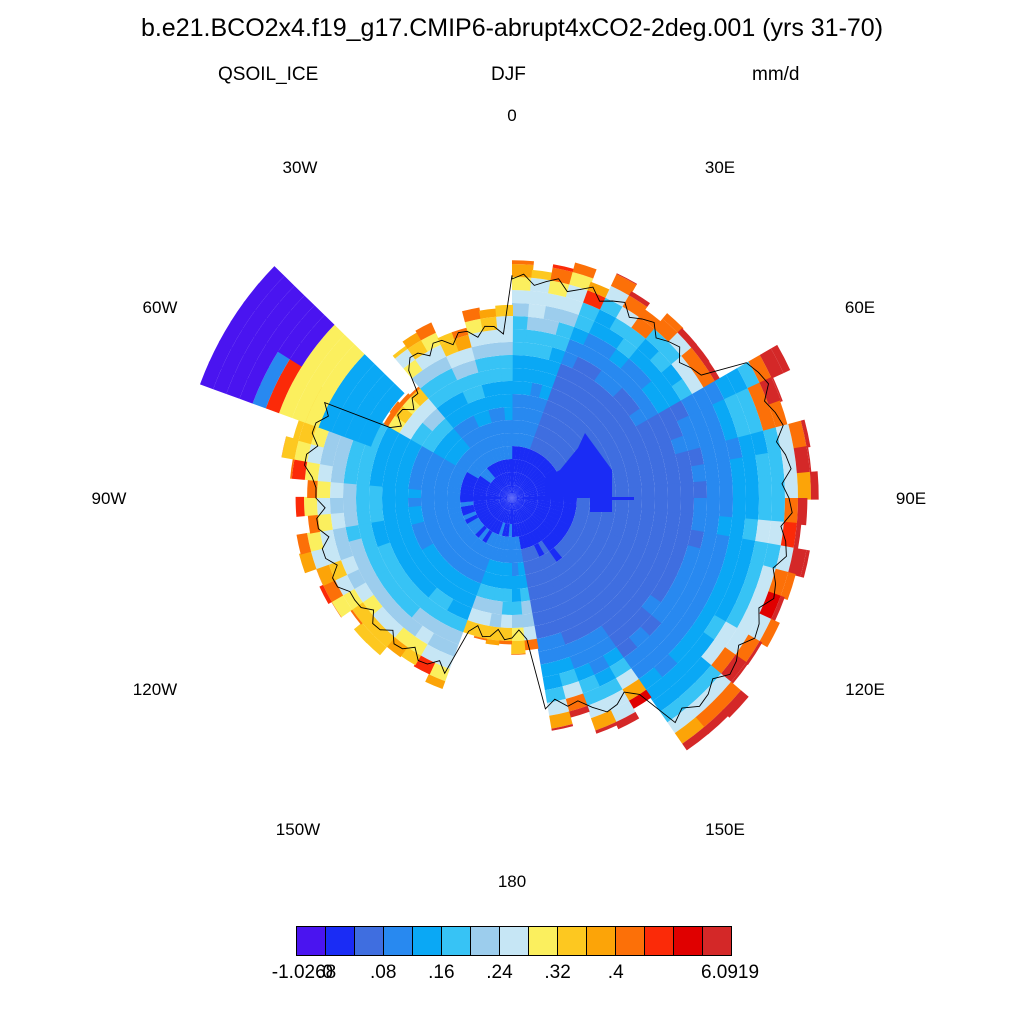 The image size is (1024, 1024). What do you see at coordinates (304, 972) in the screenshot?
I see `colorbar-tick-label: -1.0268` at bounding box center [304, 972].